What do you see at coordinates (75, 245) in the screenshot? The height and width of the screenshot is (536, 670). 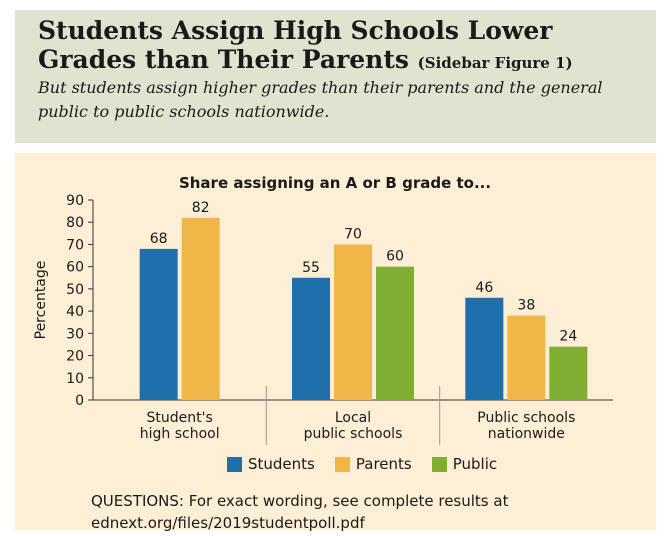 I see `y-tick-label: 70` at bounding box center [75, 245].